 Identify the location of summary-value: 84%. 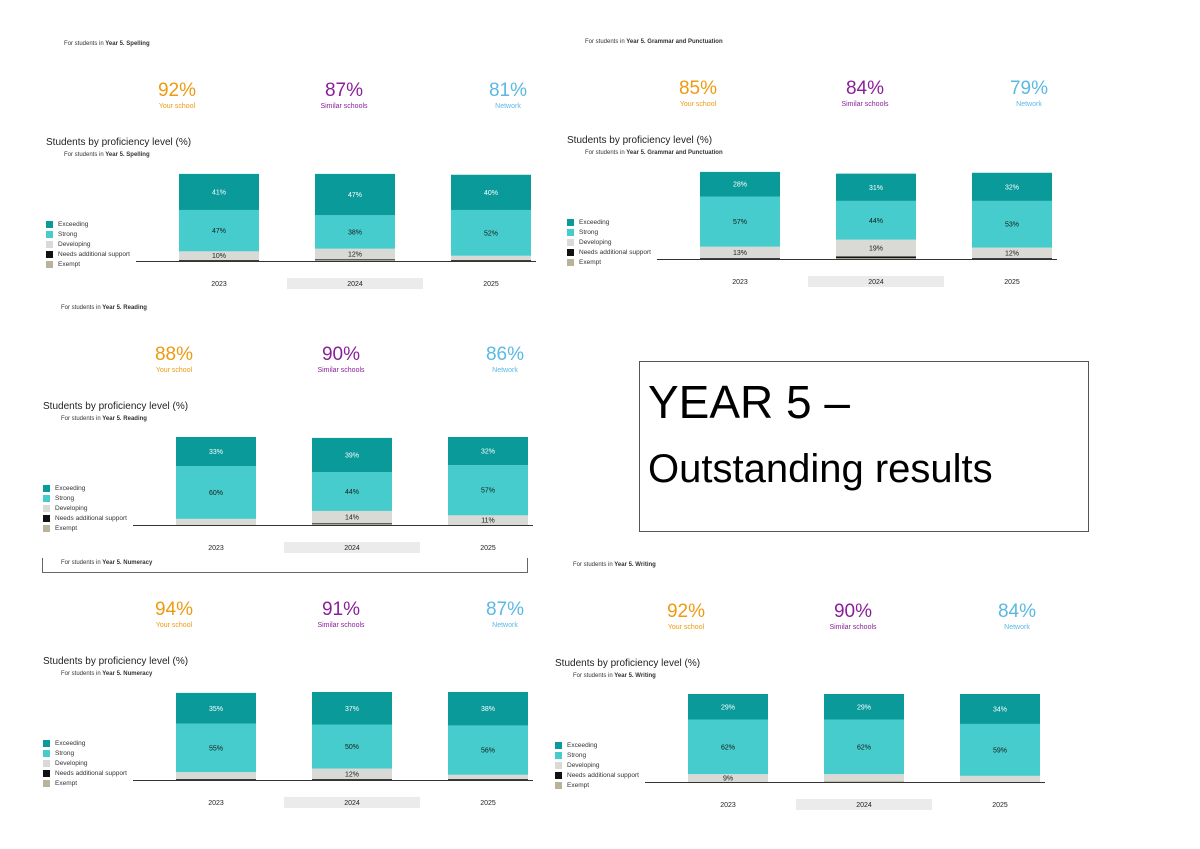
(865, 88).